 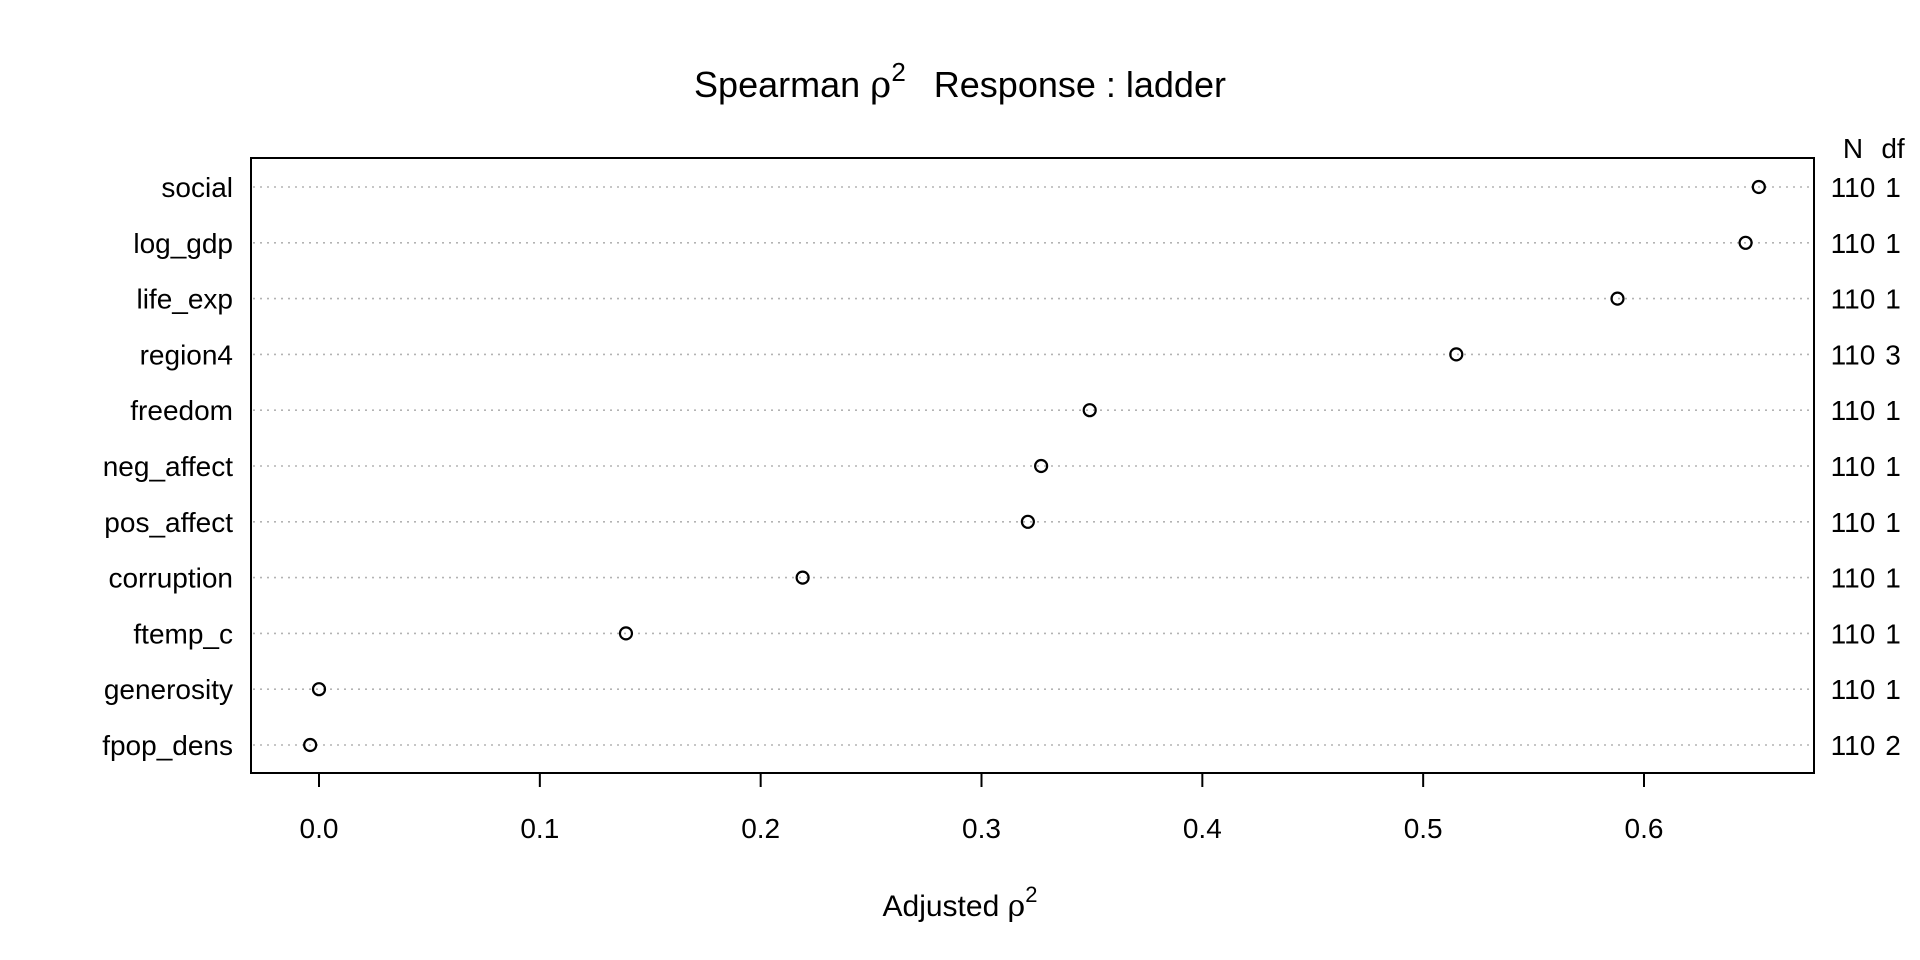 What do you see at coordinates (168, 522) in the screenshot?
I see `category-label: pos_affect` at bounding box center [168, 522].